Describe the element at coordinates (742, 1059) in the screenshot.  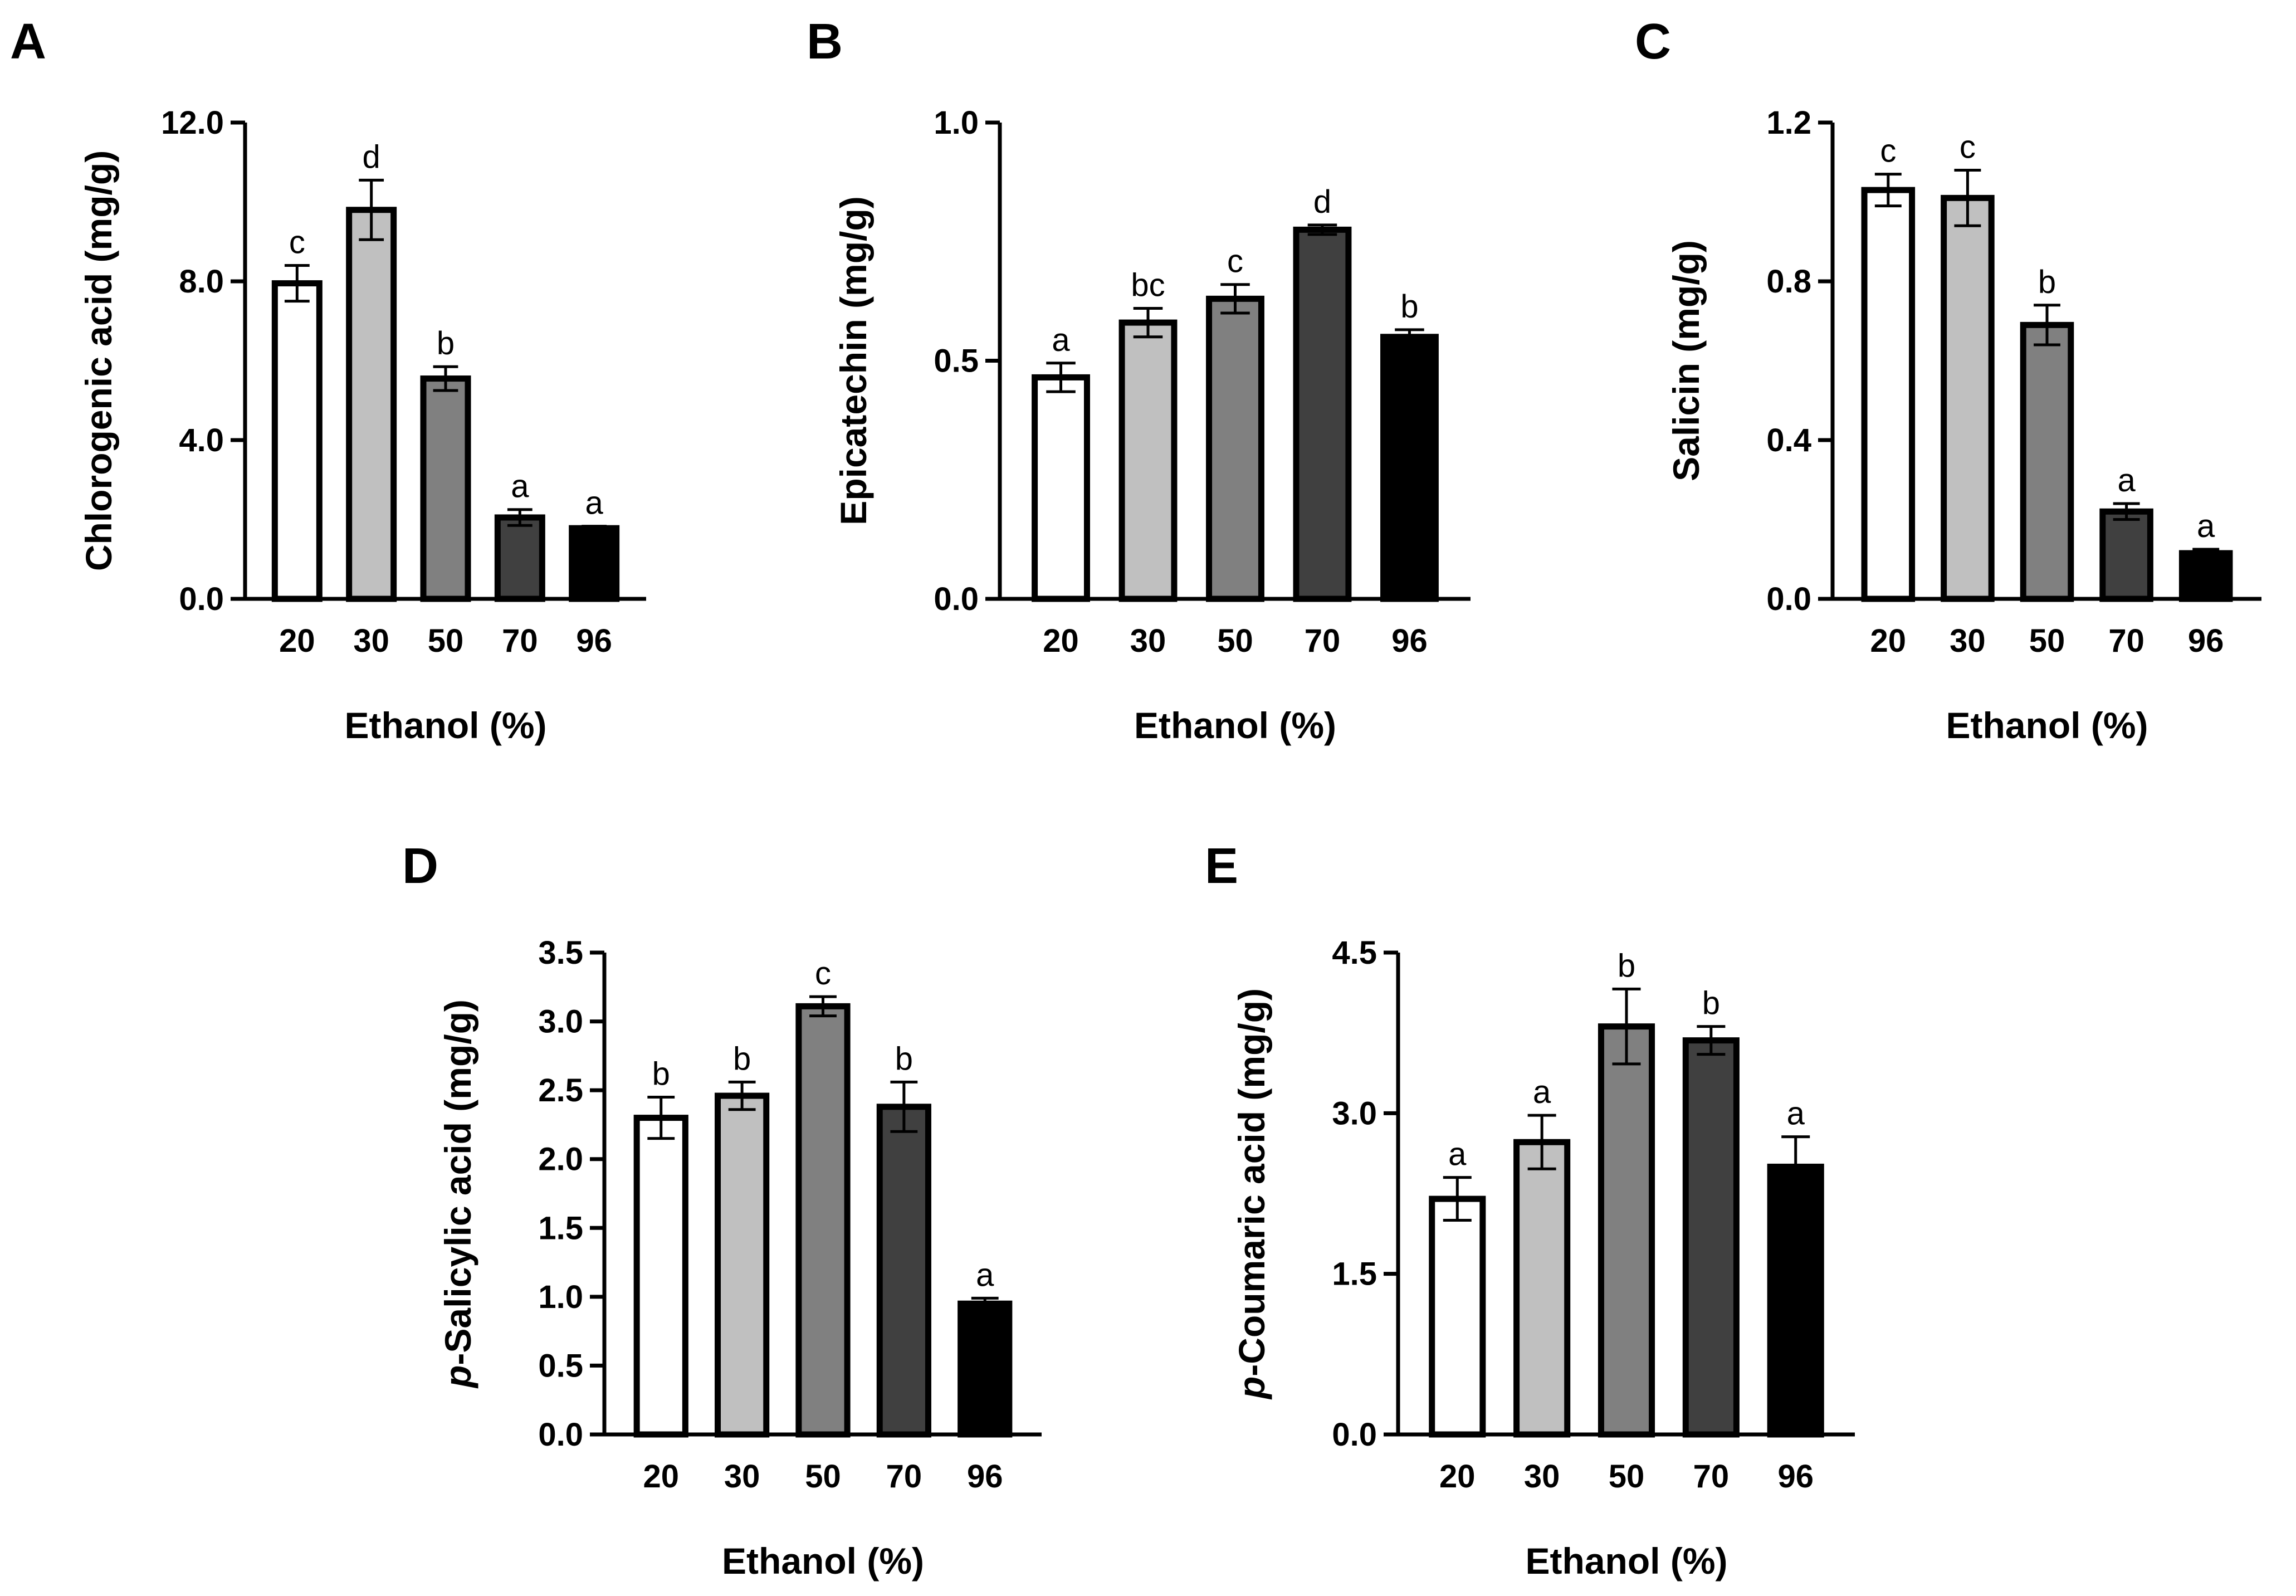
I see `significance-letter-30: b` at that location.